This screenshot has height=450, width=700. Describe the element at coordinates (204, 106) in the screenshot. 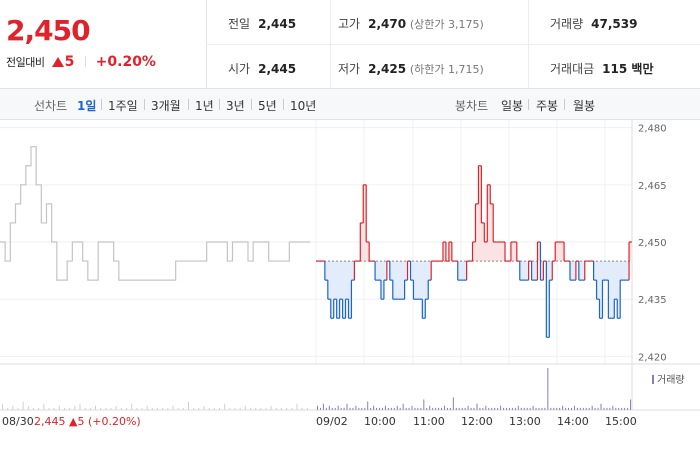

I see `tab-1y: 1년` at that location.